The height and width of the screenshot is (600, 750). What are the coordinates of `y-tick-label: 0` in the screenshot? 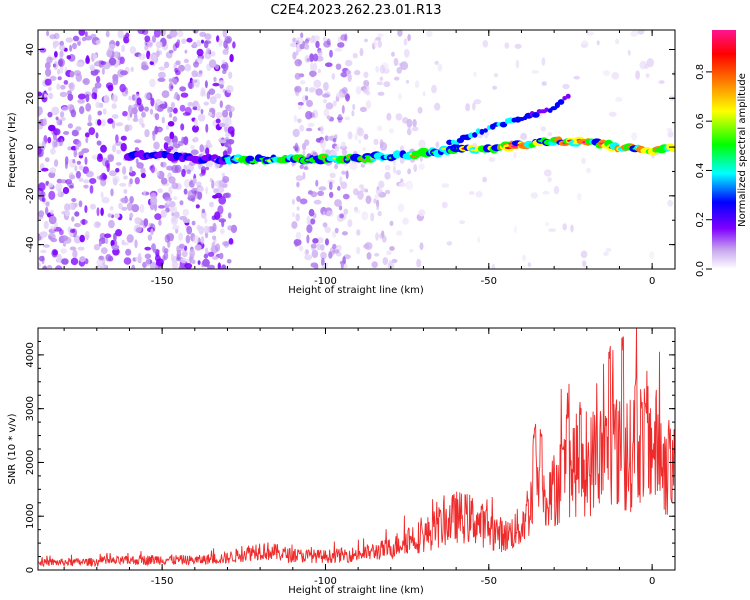 It's located at (30, 570).